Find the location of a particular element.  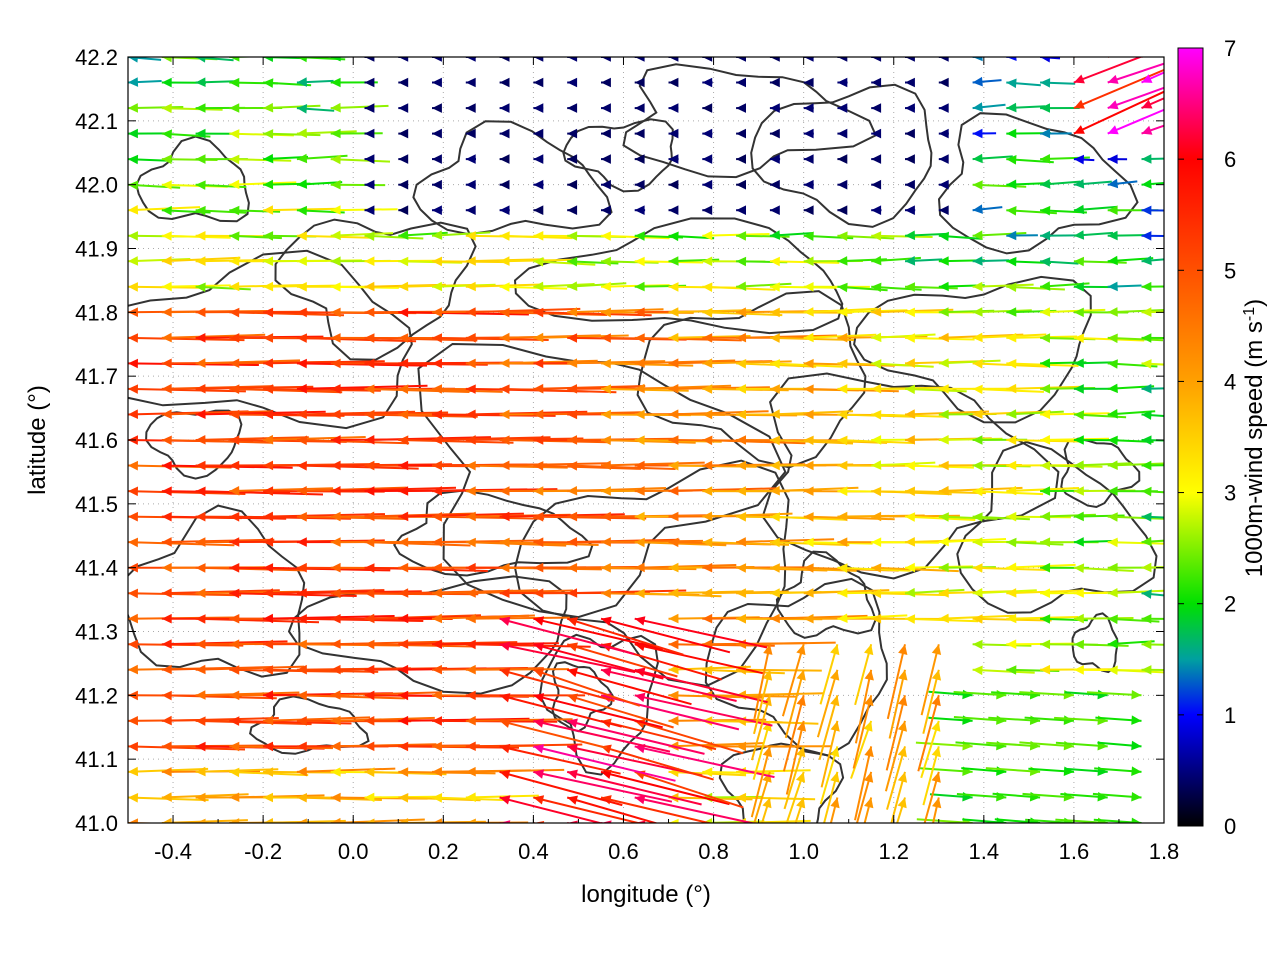

y-tick-label: 41.6 is located at coordinates (96, 440).